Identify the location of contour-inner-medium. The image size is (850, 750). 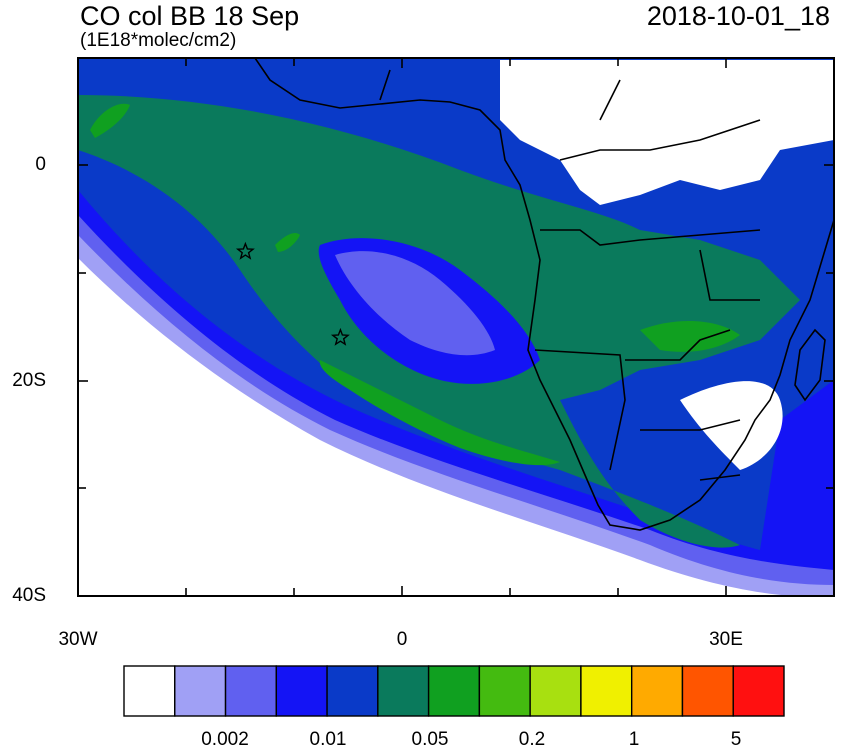
(415, 303).